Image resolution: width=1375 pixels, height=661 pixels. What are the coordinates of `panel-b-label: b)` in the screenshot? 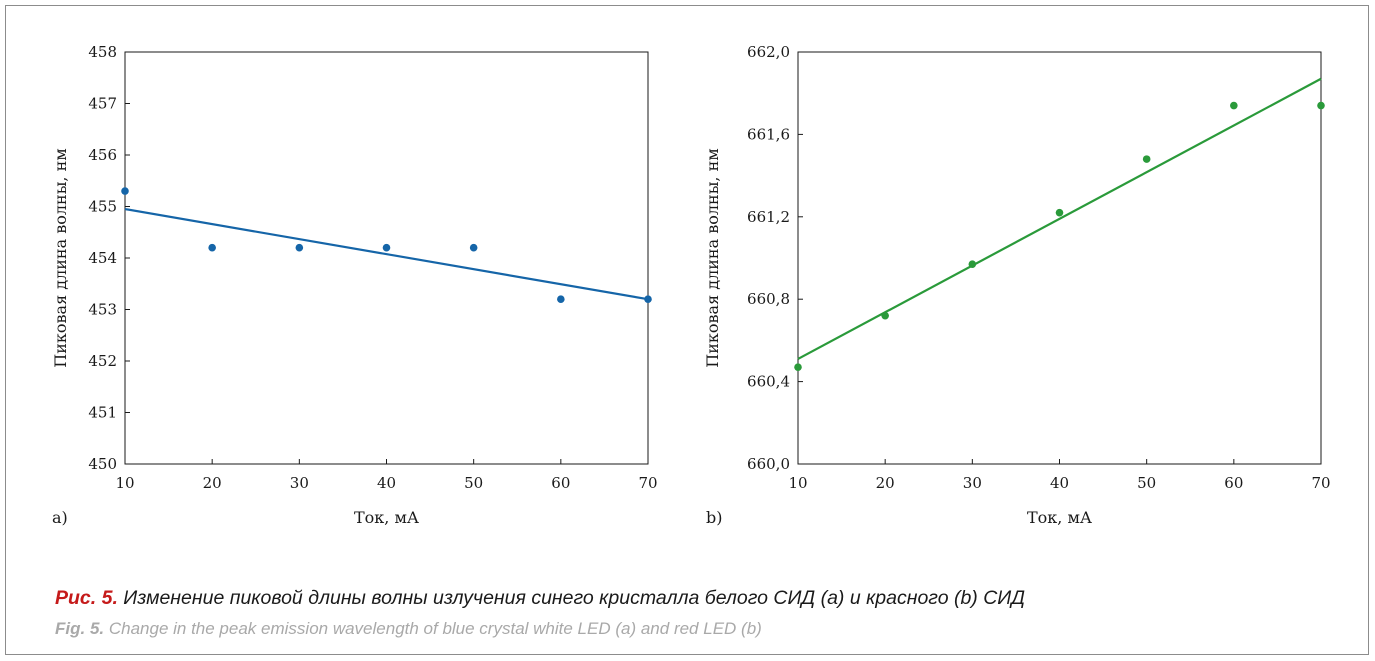 It's located at (714, 517).